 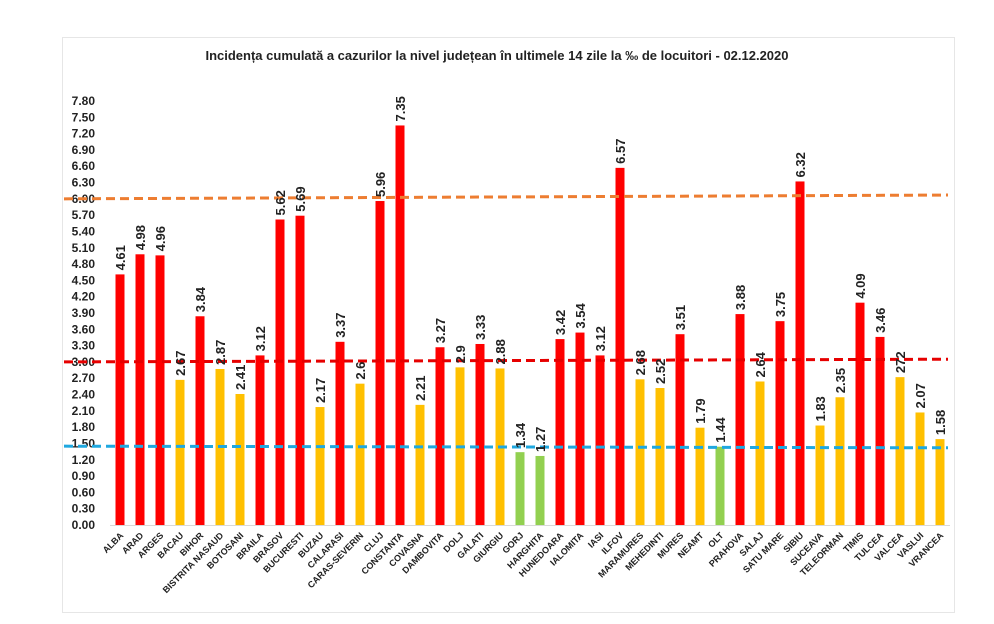 I want to click on bar-buzau, so click(x=320, y=466).